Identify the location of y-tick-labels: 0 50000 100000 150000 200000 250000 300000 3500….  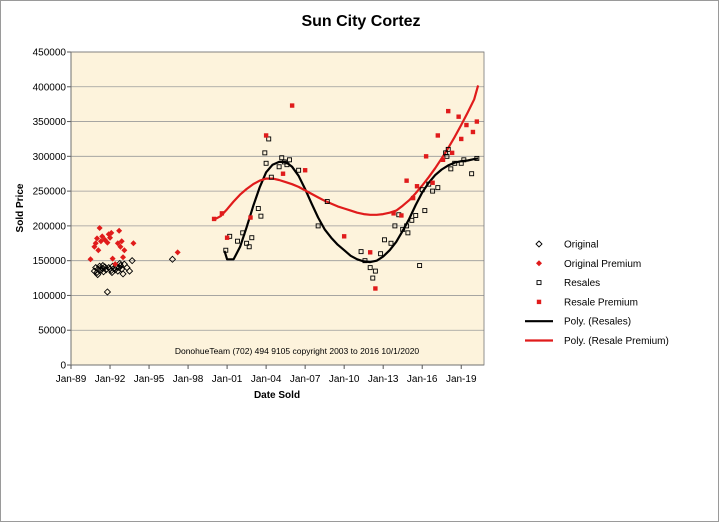
(50, 210).